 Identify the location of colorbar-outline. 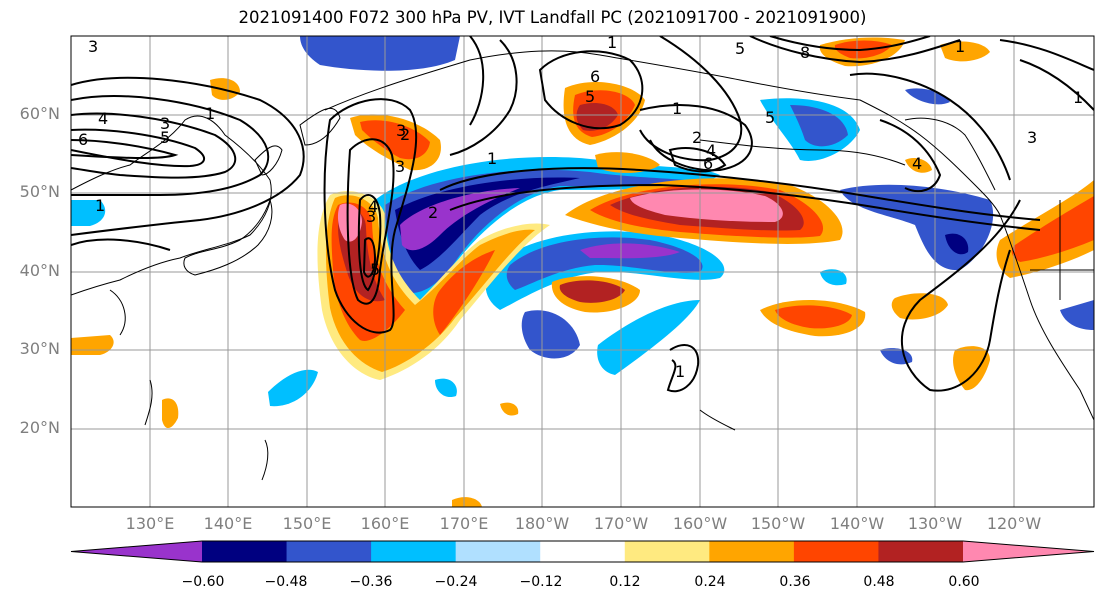
(582, 551).